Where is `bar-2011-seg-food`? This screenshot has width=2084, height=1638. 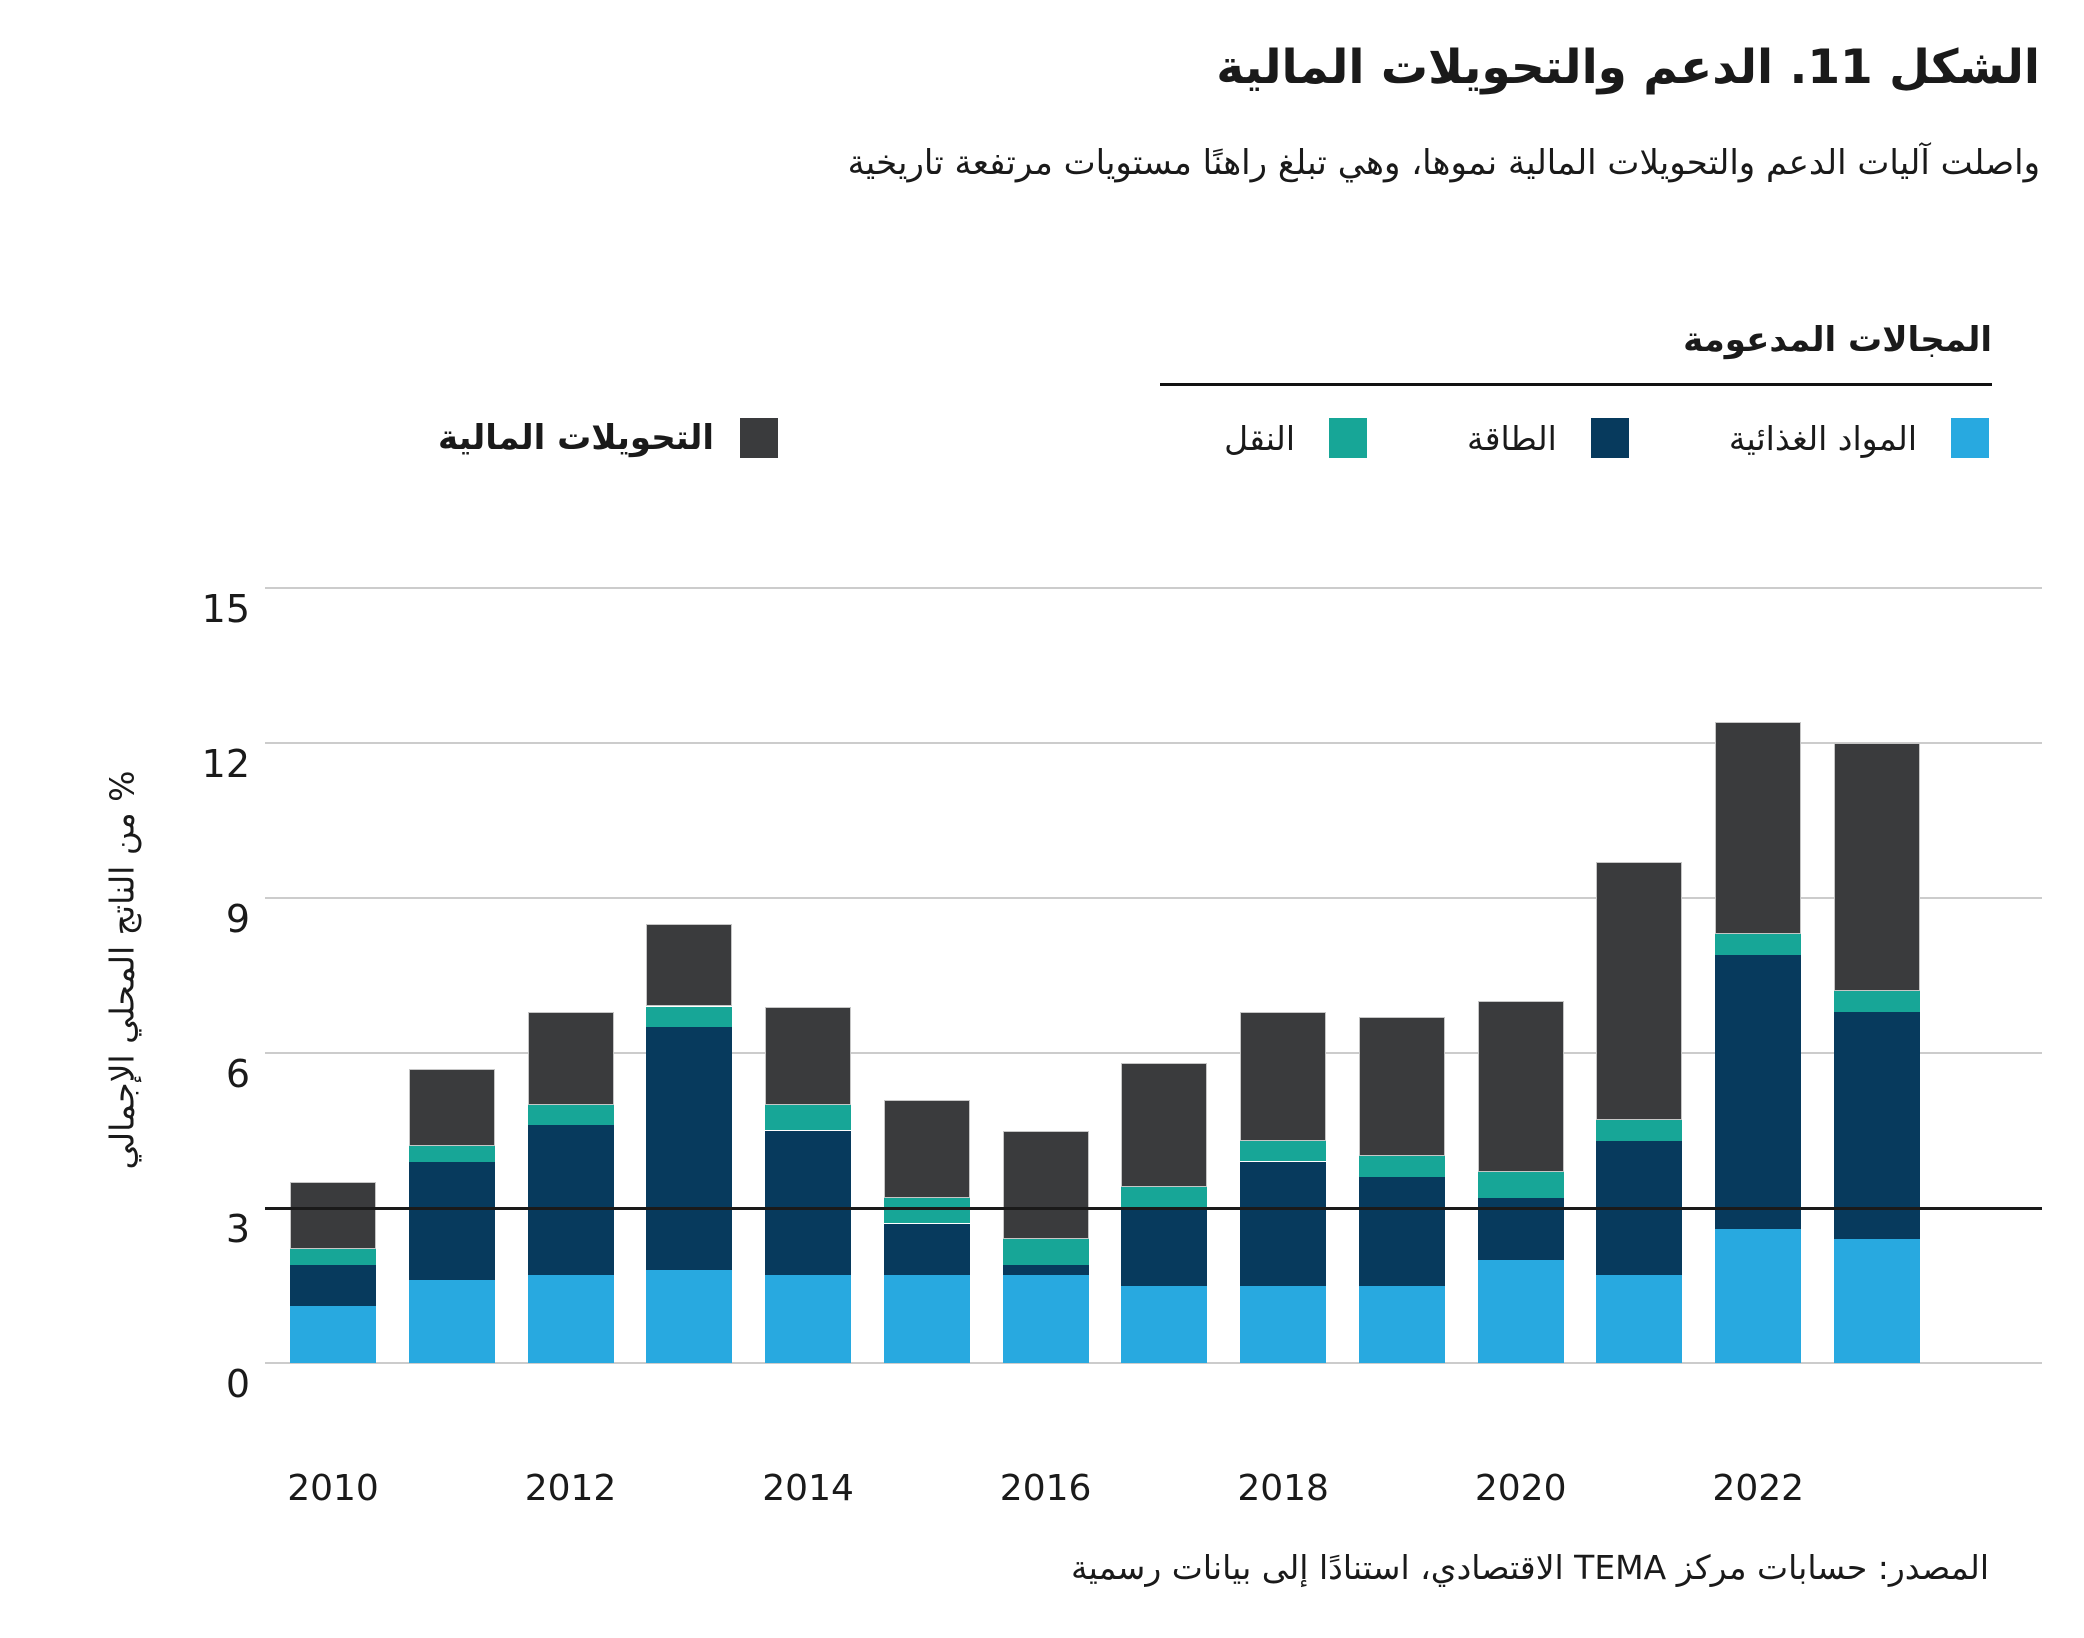 bar-2011-seg-food is located at coordinates (451, 1321).